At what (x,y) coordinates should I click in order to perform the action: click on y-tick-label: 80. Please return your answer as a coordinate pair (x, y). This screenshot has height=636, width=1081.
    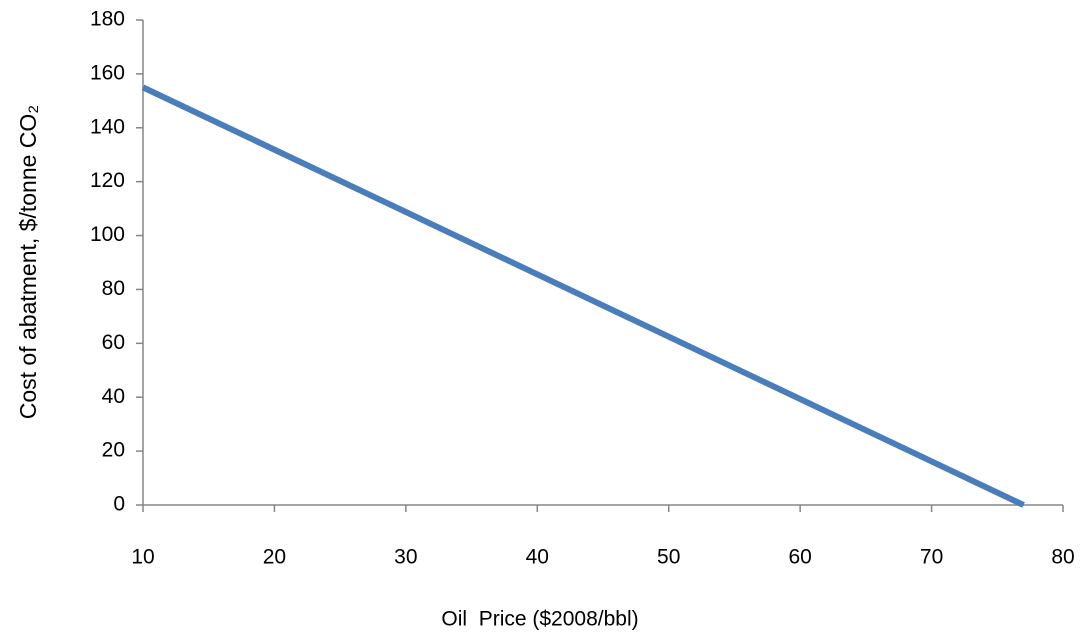
    Looking at the image, I should click on (113, 288).